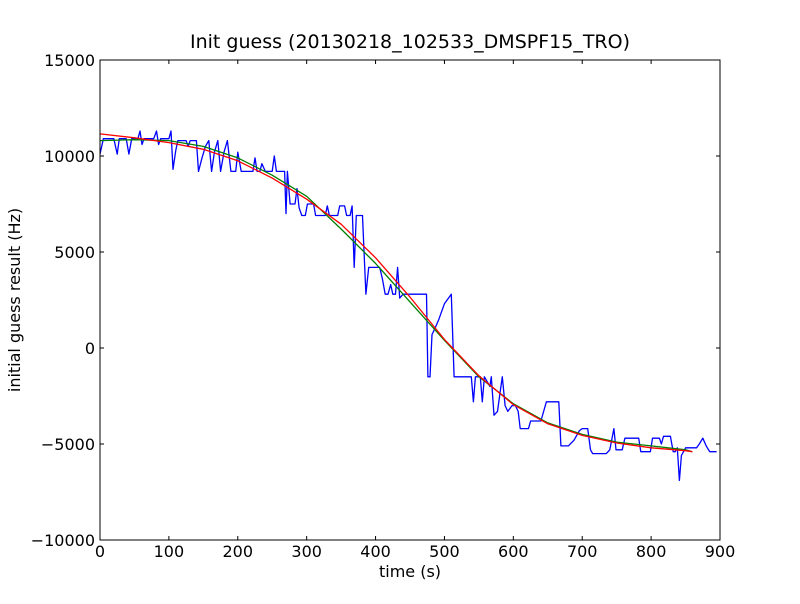  What do you see at coordinates (90, 348) in the screenshot?
I see `y-tick-label: 0` at bounding box center [90, 348].